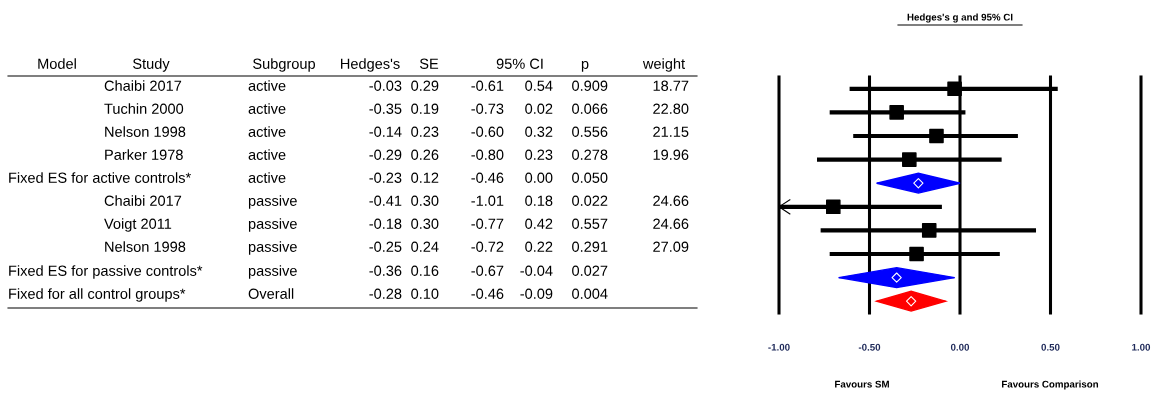 The image size is (1164, 401). Describe the element at coordinates (425, 108) in the screenshot. I see `text: 0.19` at that location.